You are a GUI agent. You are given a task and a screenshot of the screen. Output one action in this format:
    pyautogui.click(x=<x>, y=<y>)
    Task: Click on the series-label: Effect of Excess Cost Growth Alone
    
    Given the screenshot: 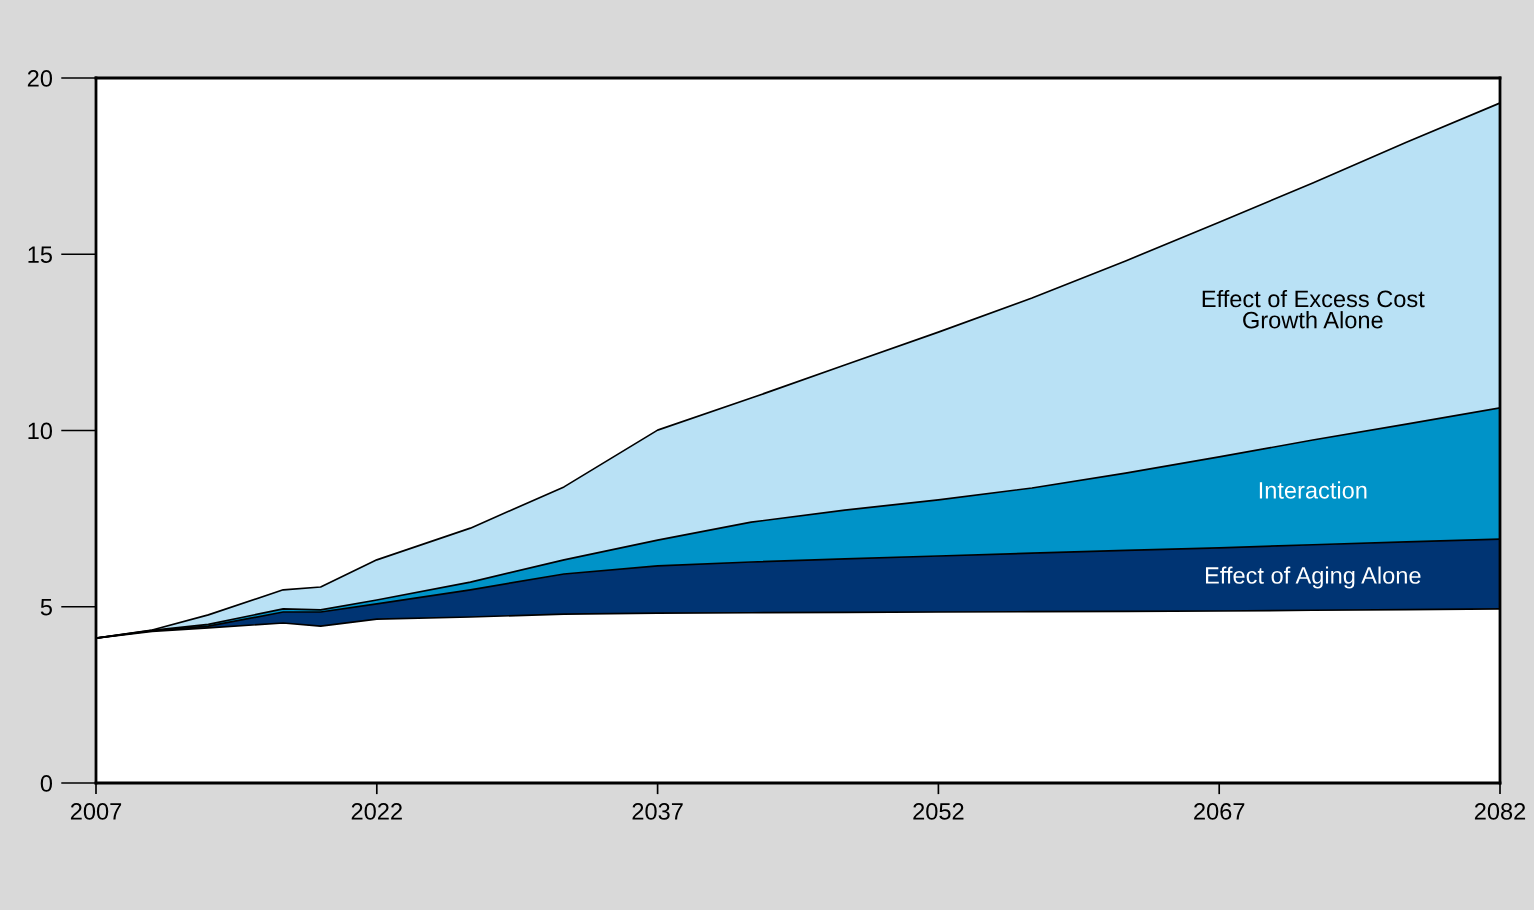 What is the action you would take?
    pyautogui.click(x=1313, y=309)
    